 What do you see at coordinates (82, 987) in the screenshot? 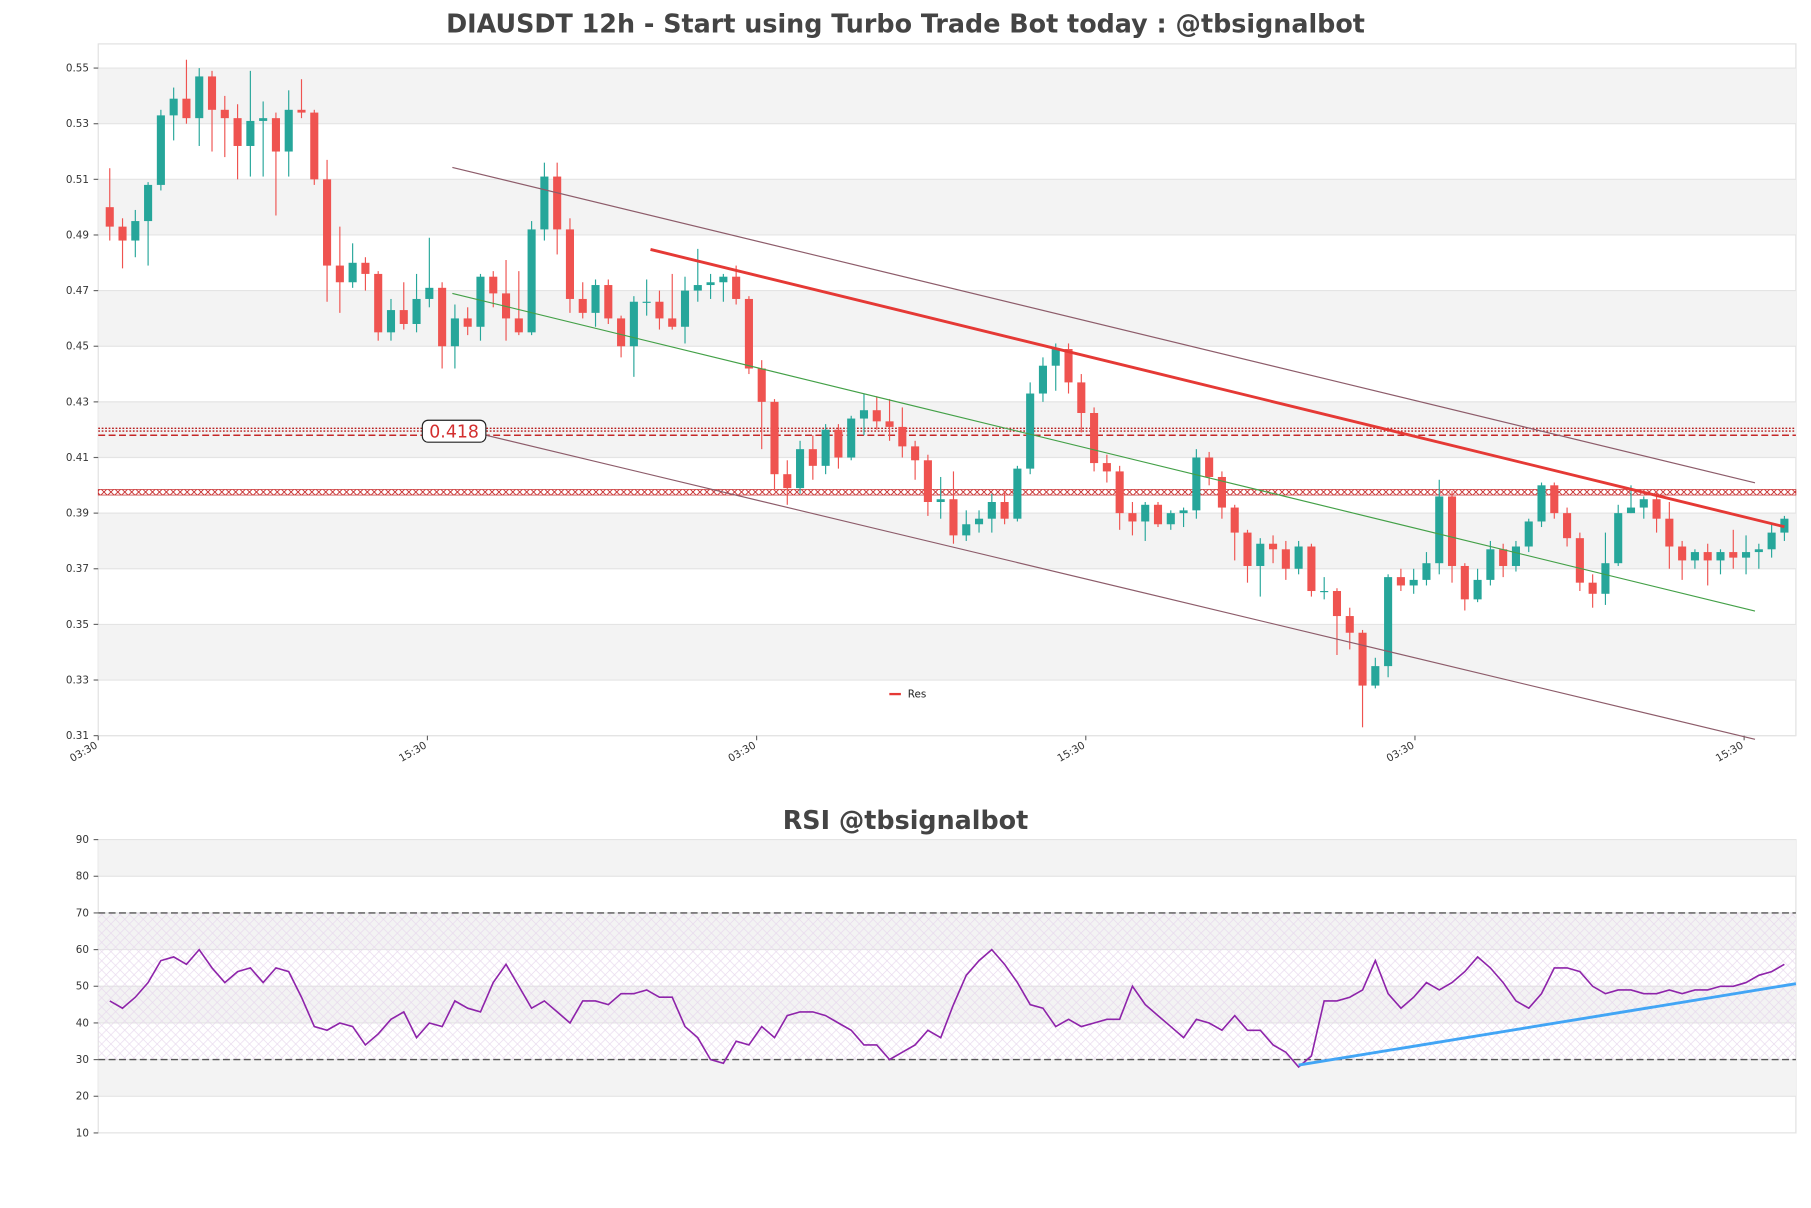
I see `y-tick-label: 50` at bounding box center [82, 987].